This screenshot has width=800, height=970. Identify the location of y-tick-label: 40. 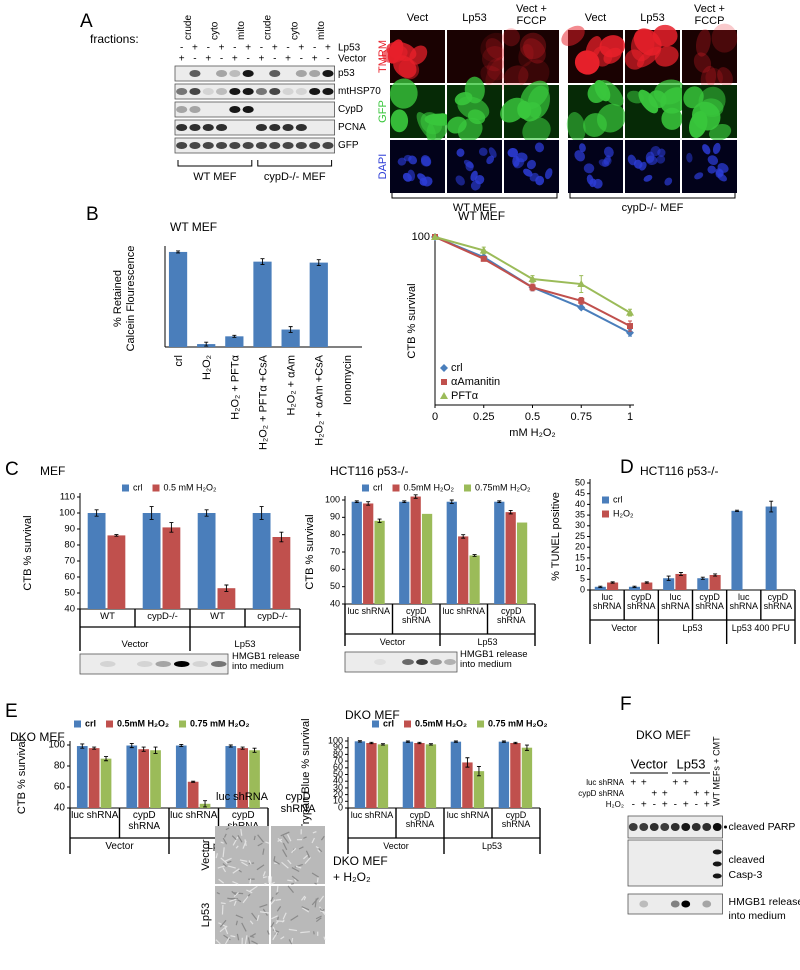
(60, 808).